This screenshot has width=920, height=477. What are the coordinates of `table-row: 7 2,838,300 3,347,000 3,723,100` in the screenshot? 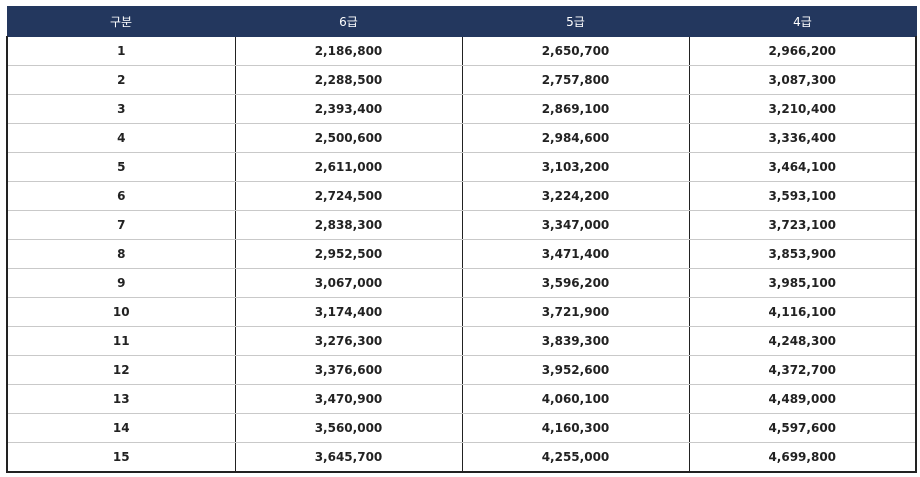 It's located at (461, 225).